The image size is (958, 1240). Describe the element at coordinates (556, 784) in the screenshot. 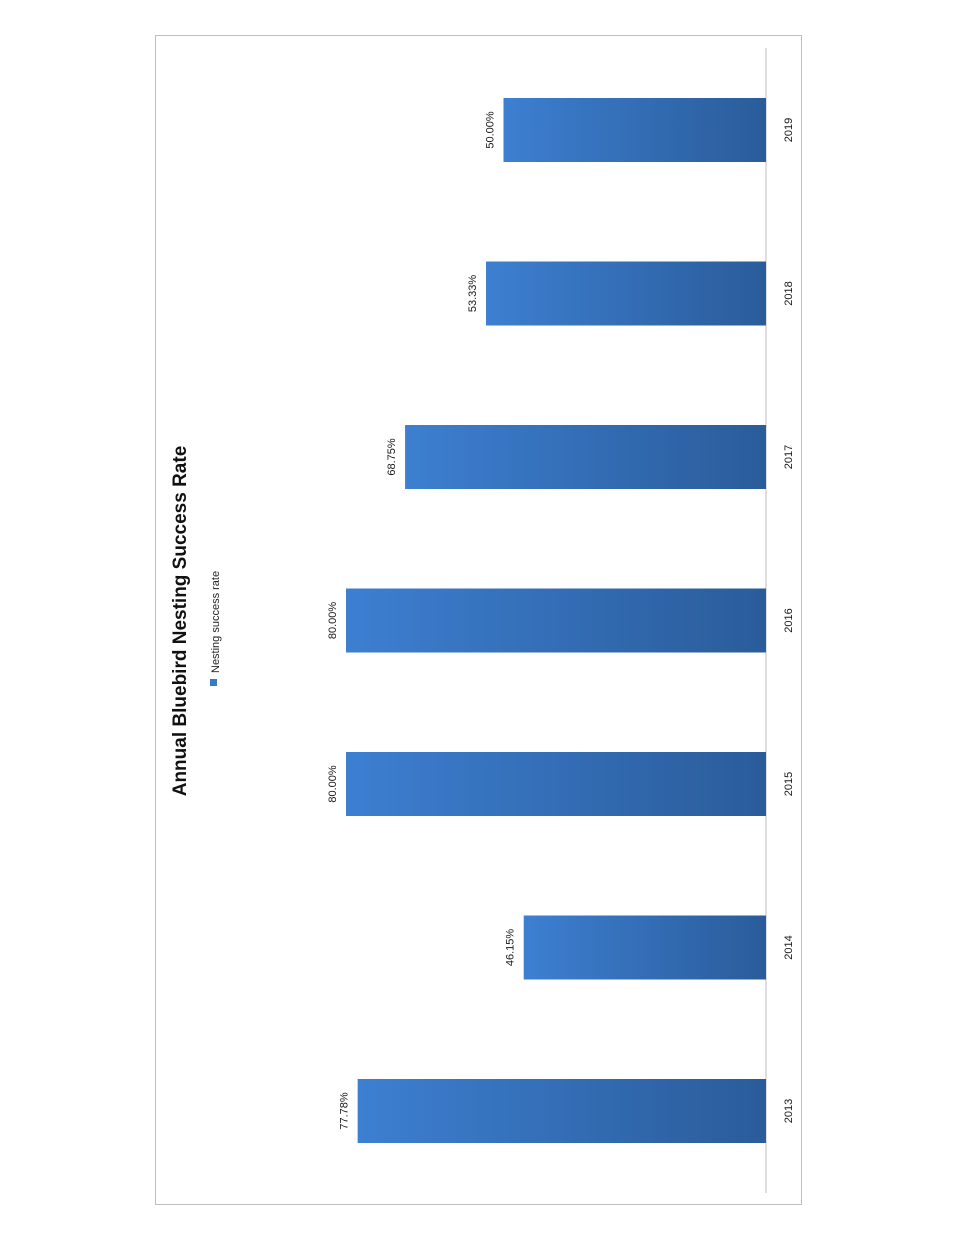

I see `bar-2015` at that location.